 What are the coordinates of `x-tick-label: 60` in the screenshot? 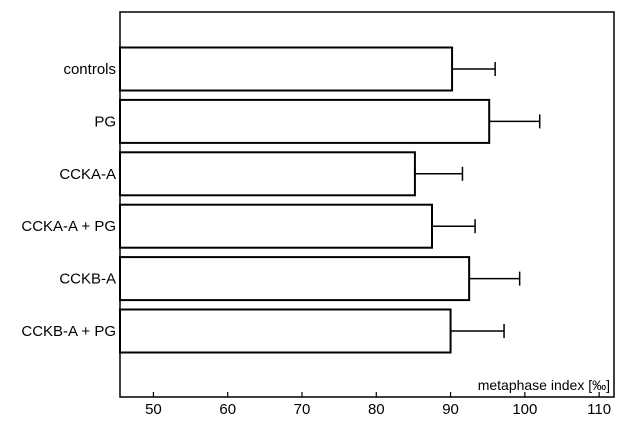 It's located at (227, 409).